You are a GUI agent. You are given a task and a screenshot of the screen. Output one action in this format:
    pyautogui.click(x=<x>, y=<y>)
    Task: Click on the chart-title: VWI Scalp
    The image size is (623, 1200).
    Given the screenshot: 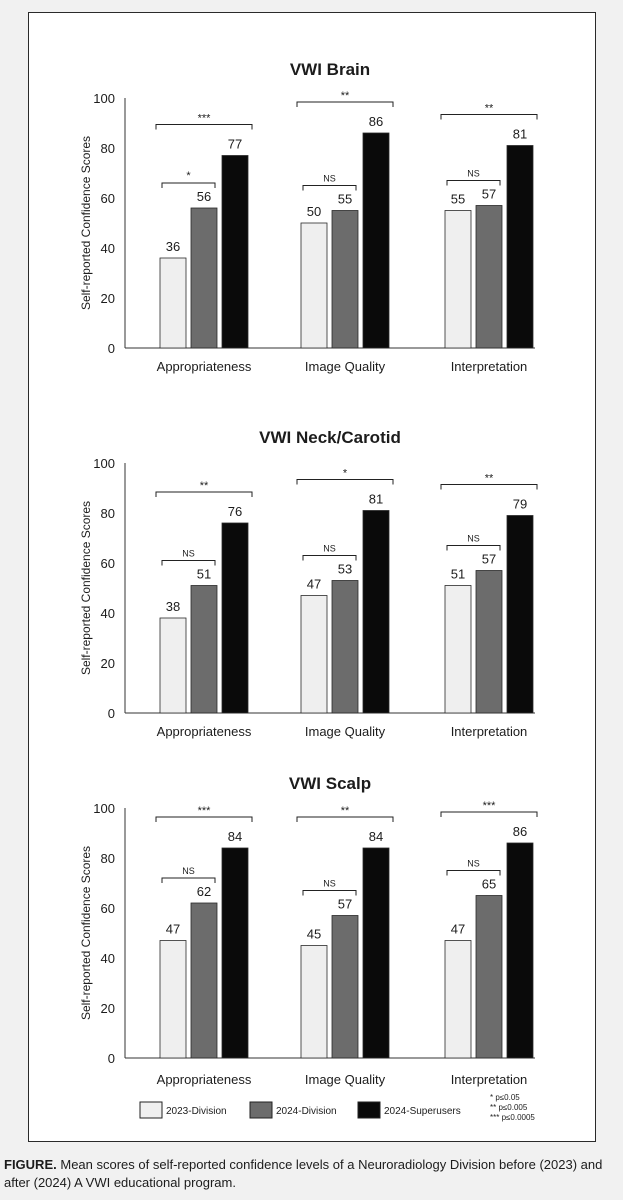 What is the action you would take?
    pyautogui.click(x=330, y=783)
    